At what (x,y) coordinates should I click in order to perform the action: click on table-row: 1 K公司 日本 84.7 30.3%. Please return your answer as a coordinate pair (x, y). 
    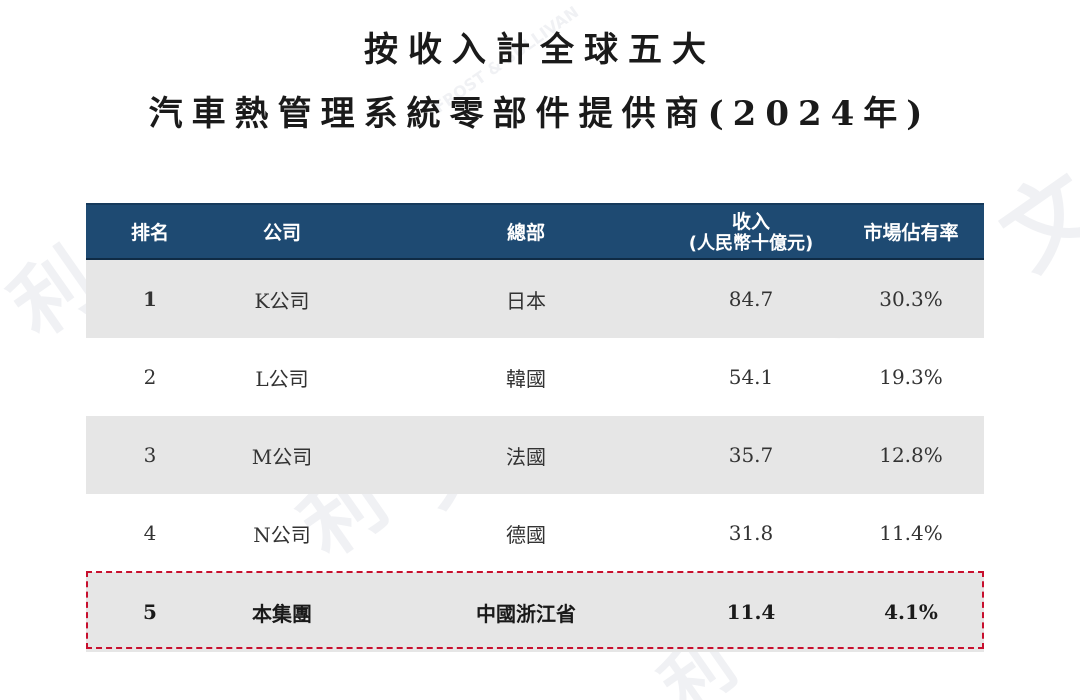
    Looking at the image, I should click on (535, 299).